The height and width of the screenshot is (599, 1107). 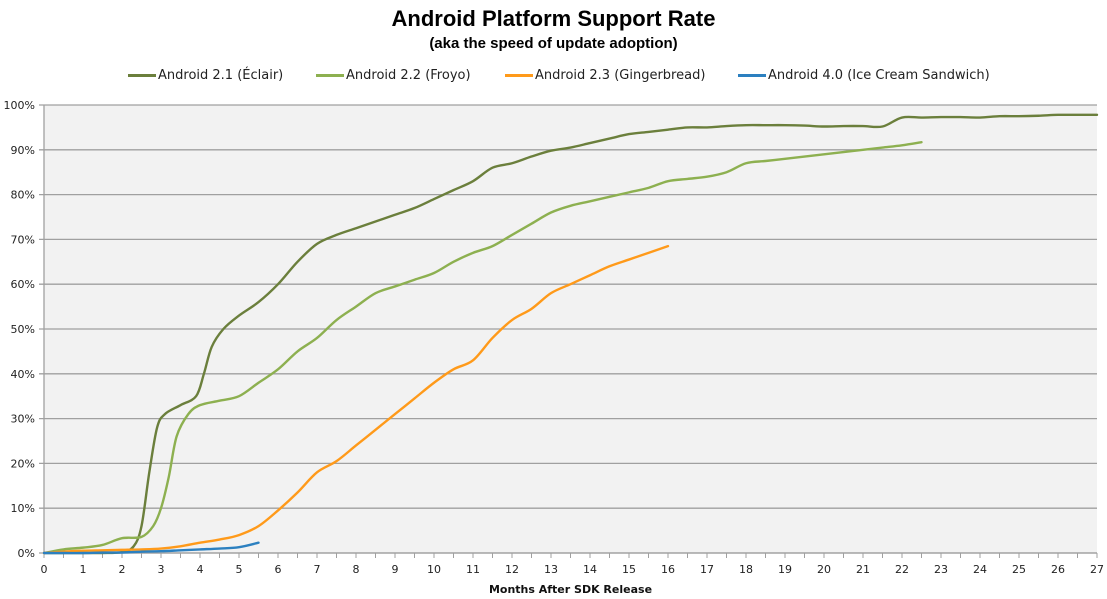 What do you see at coordinates (161, 569) in the screenshot?
I see `x-tick-label: 3` at bounding box center [161, 569].